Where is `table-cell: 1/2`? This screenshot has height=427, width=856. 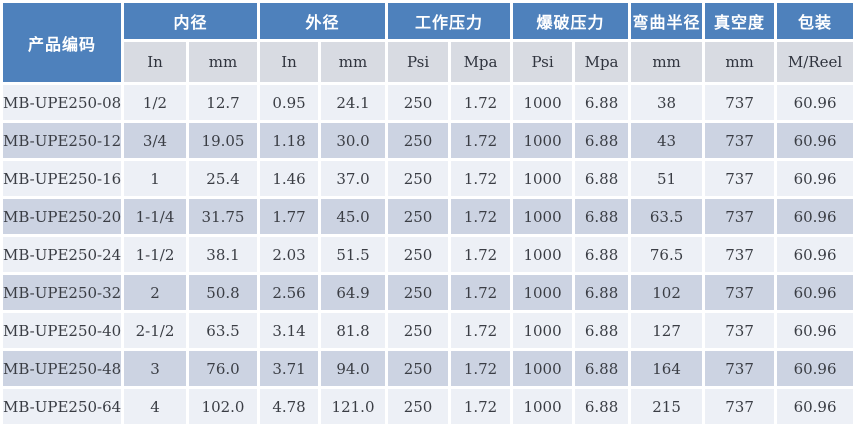
table-cell: 1/2 is located at coordinates (155, 102).